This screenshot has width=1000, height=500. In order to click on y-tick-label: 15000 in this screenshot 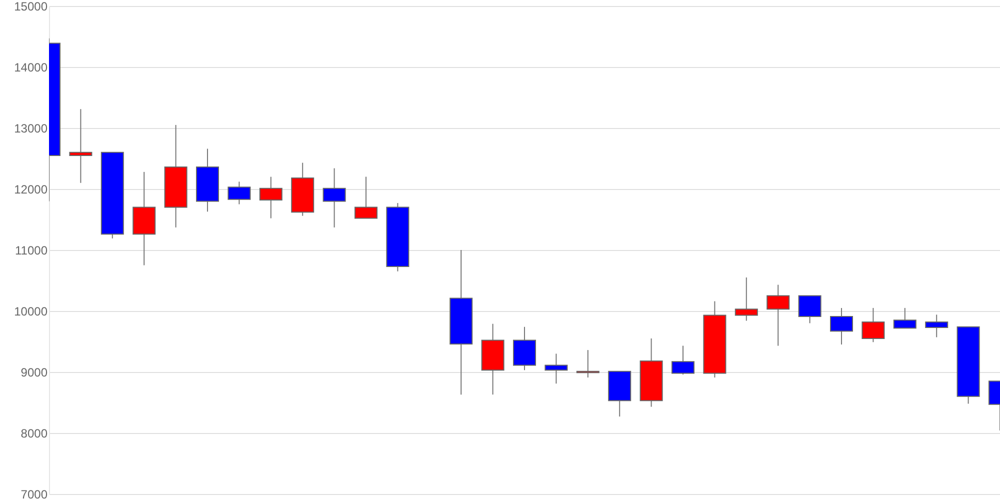, I will do `click(31, 7)`.